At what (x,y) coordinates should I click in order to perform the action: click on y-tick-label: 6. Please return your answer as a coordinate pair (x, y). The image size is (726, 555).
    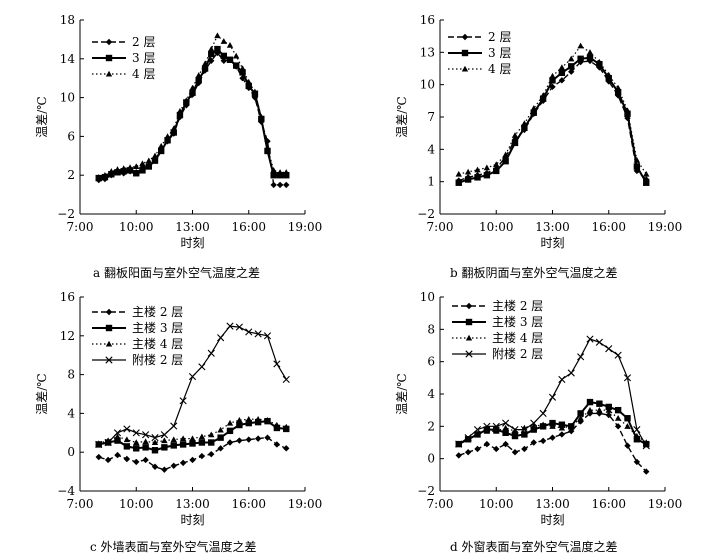
    Looking at the image, I should click on (431, 362).